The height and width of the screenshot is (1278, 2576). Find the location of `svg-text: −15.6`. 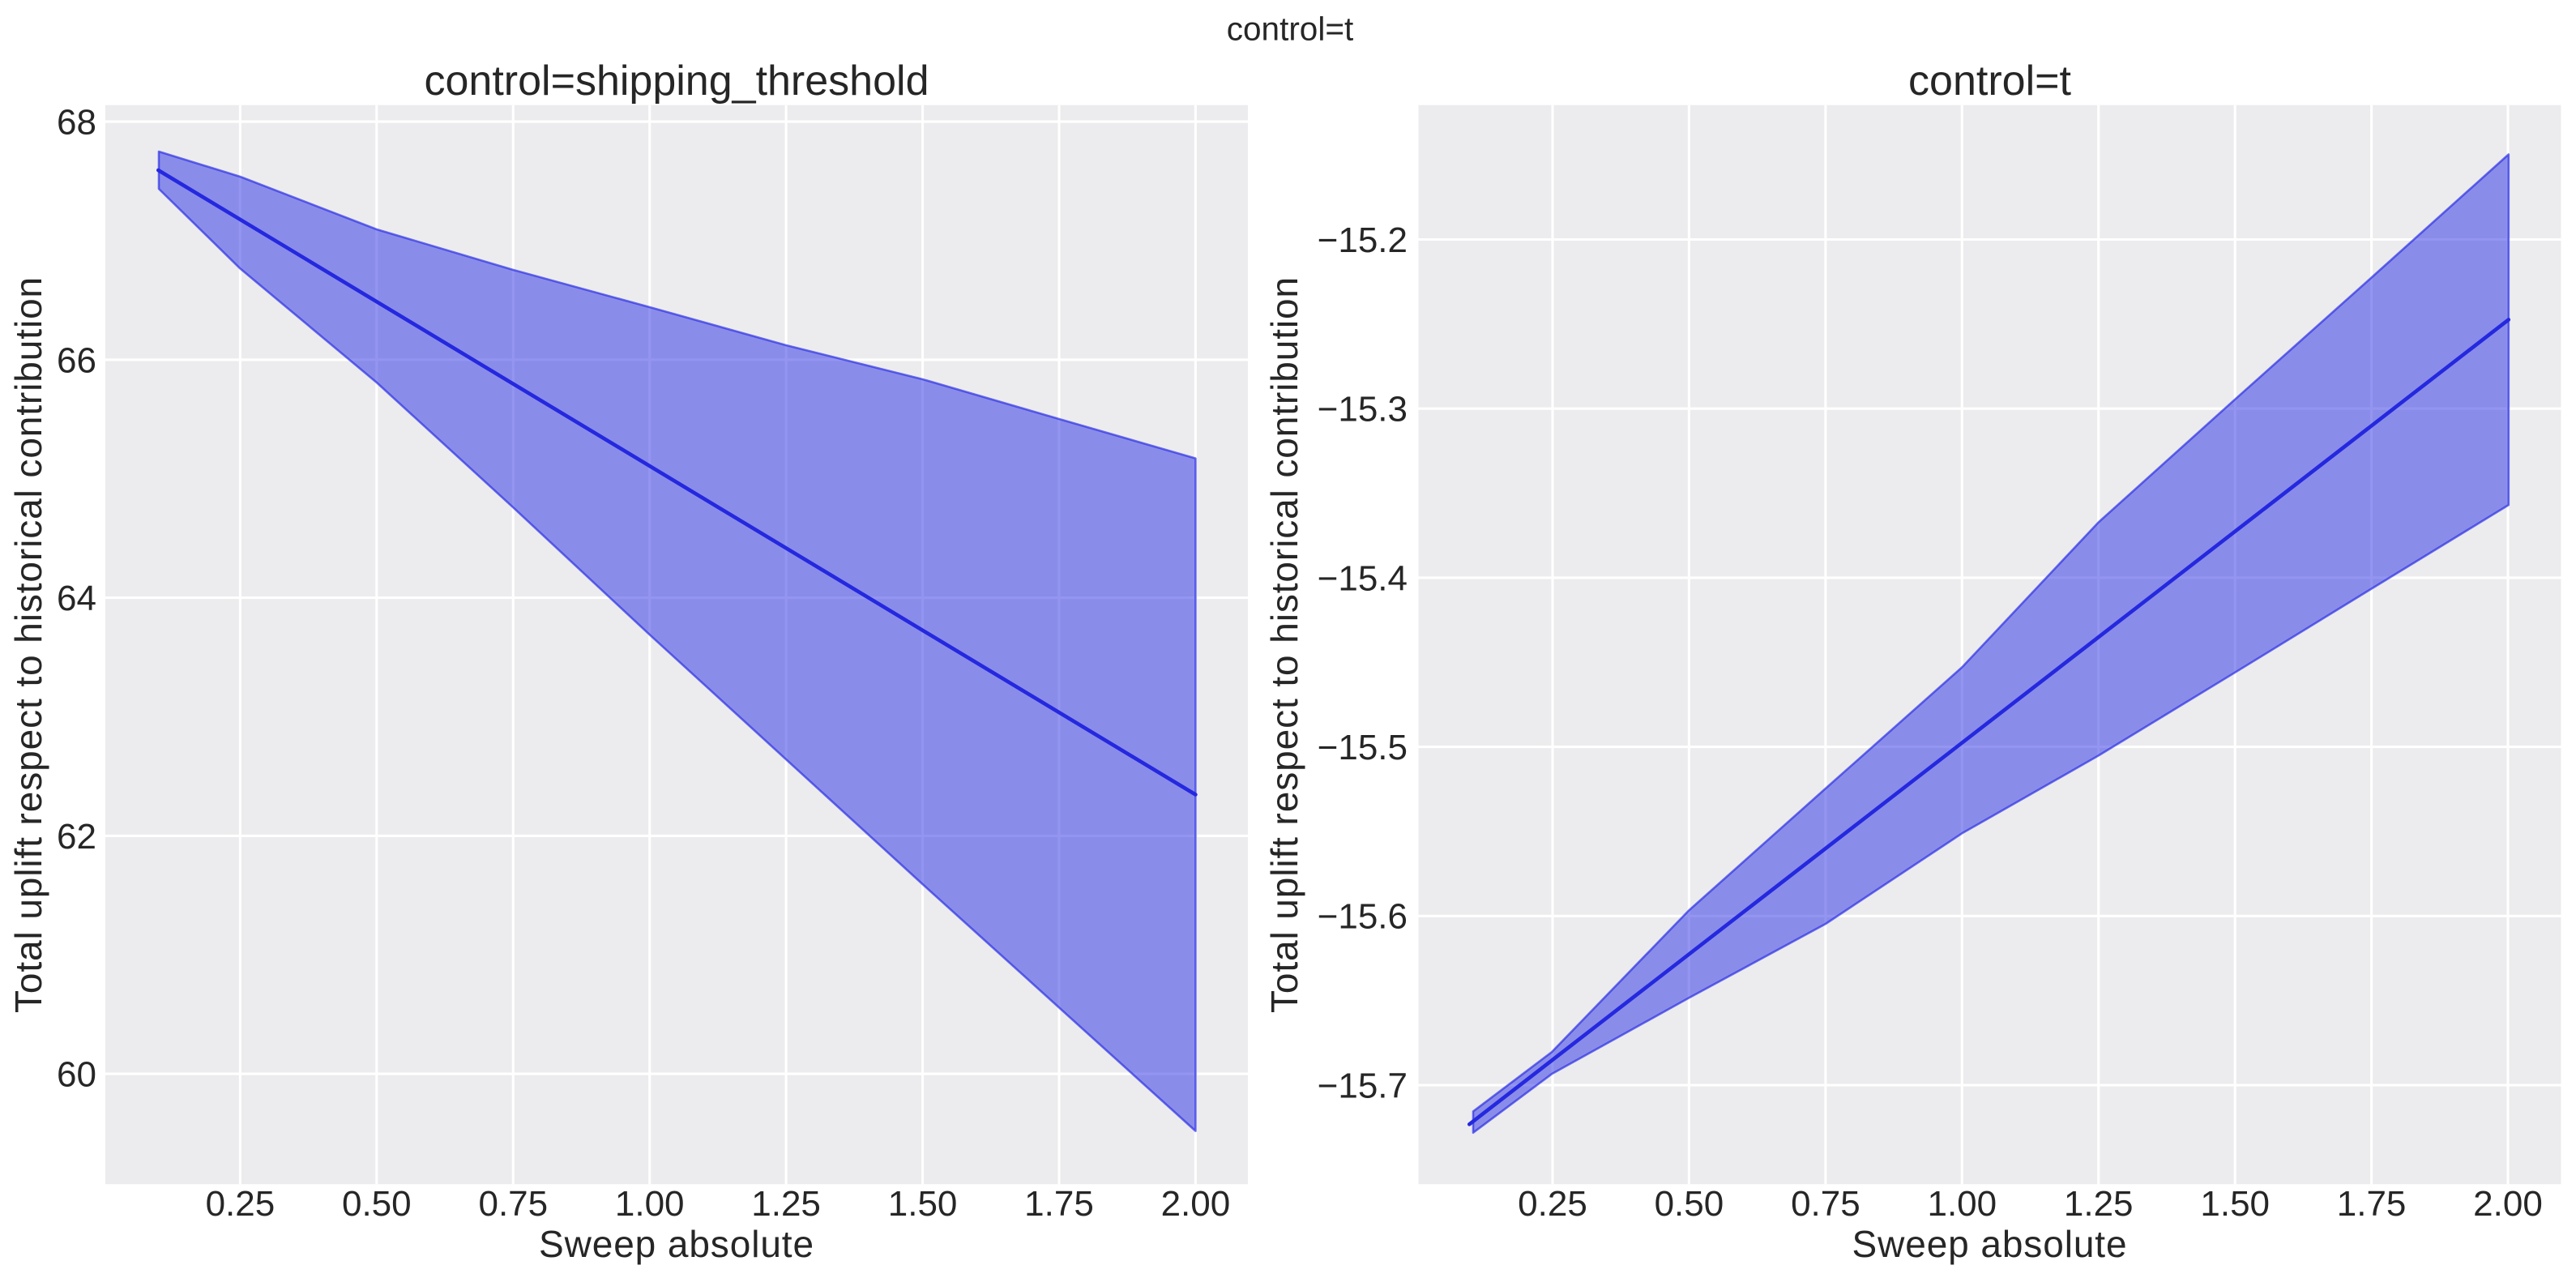

svg-text: −15.6 is located at coordinates (1363, 917).